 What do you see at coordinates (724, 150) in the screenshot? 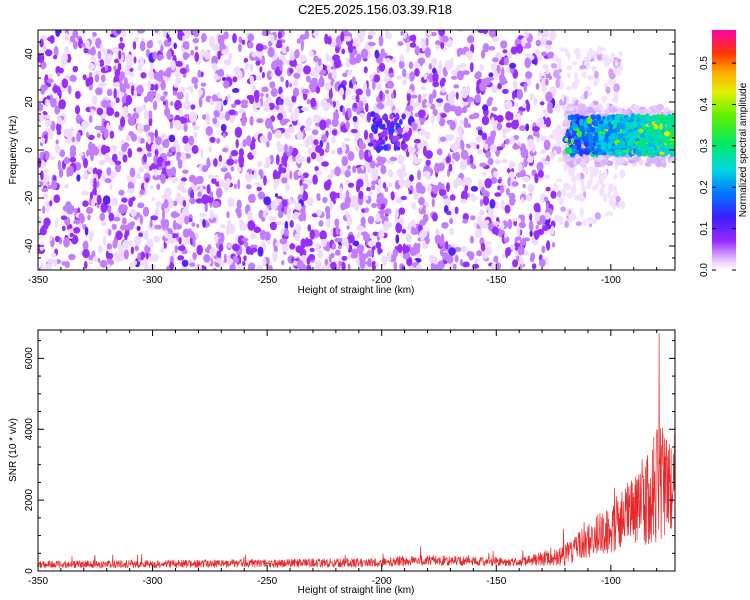
I see `colorbar-gradient` at bounding box center [724, 150].